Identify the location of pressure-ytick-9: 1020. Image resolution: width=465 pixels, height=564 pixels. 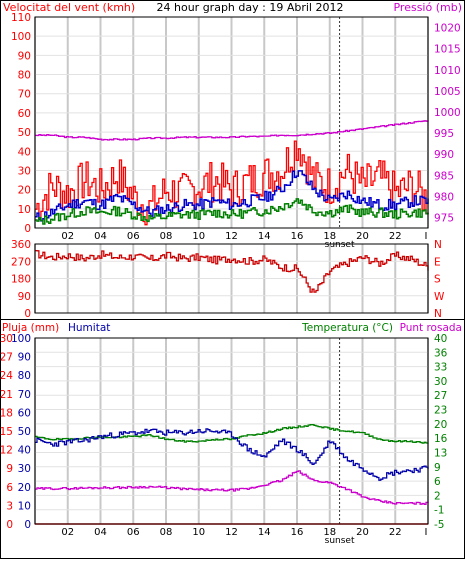
(447, 29).